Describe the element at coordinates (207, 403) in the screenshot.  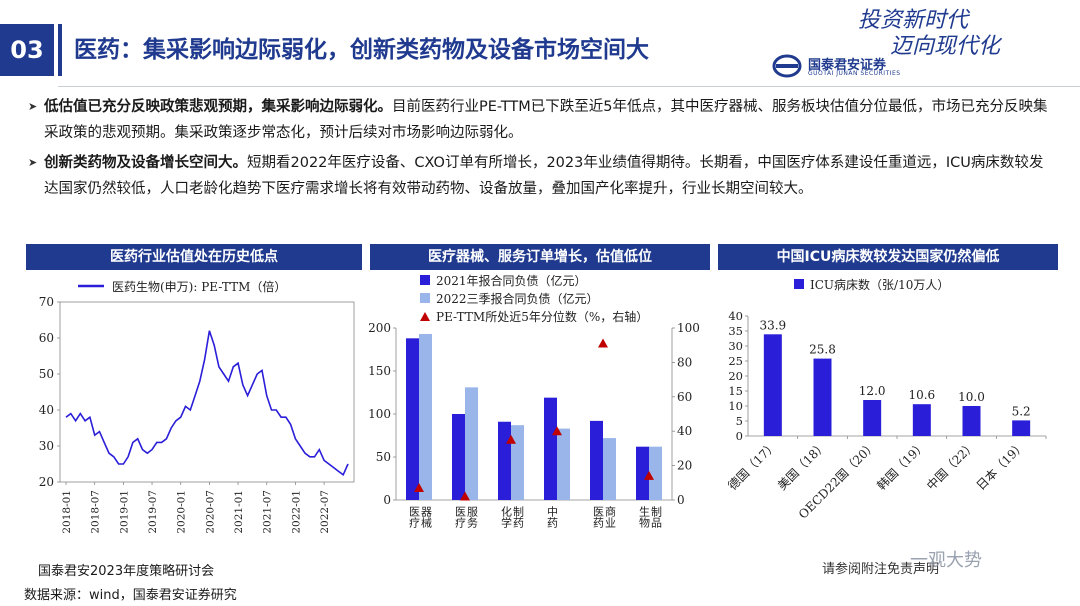
I see `pe-ttm-series-line` at that location.